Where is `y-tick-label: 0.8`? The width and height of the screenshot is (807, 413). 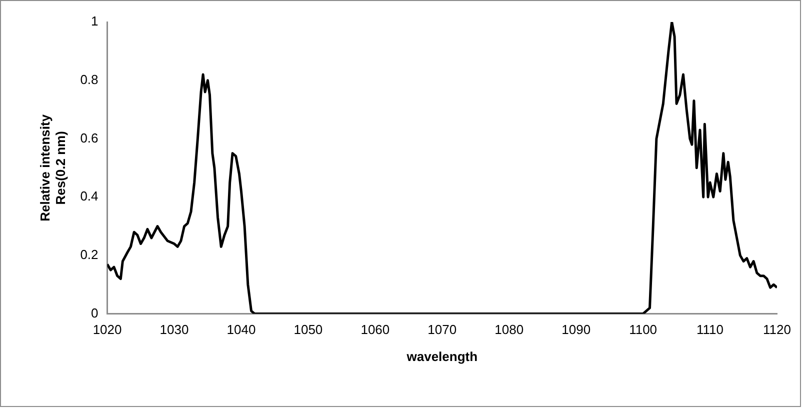 y-tick-label: 0.8 is located at coordinates (89, 79).